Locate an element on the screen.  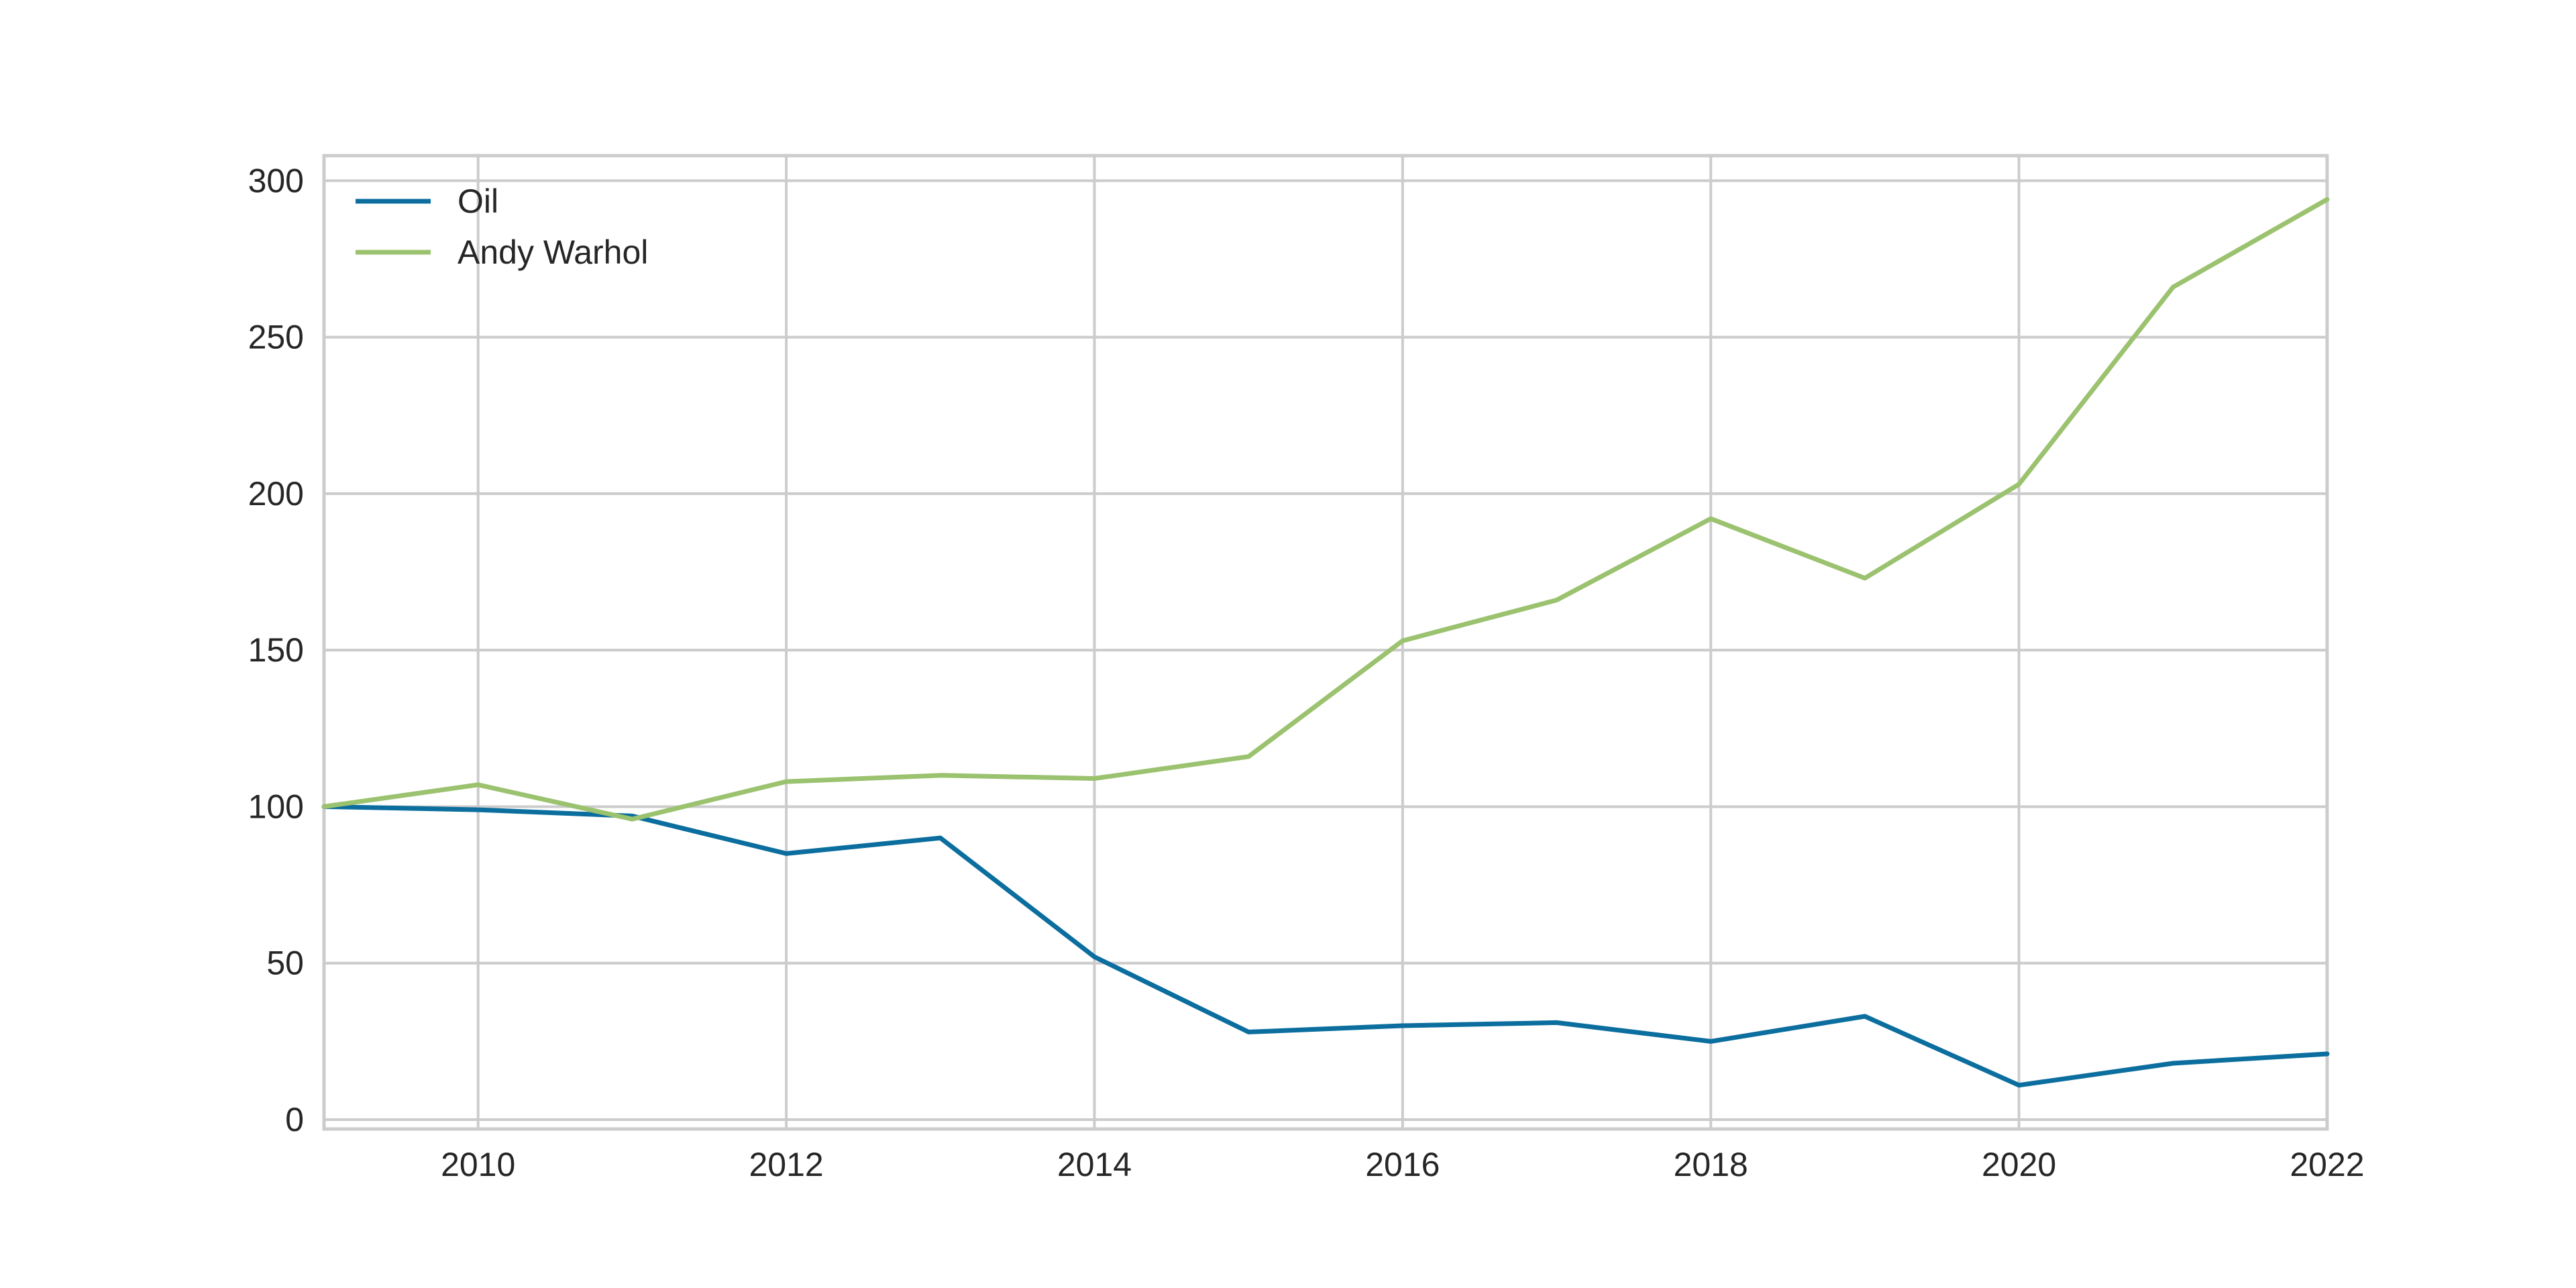
x-tick-label-2022: 2022 is located at coordinates (2327, 1164).